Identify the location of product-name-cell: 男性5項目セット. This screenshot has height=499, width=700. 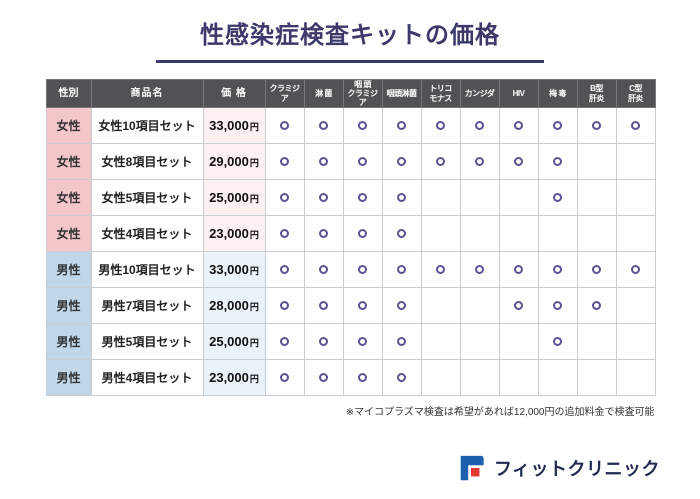
(147, 342).